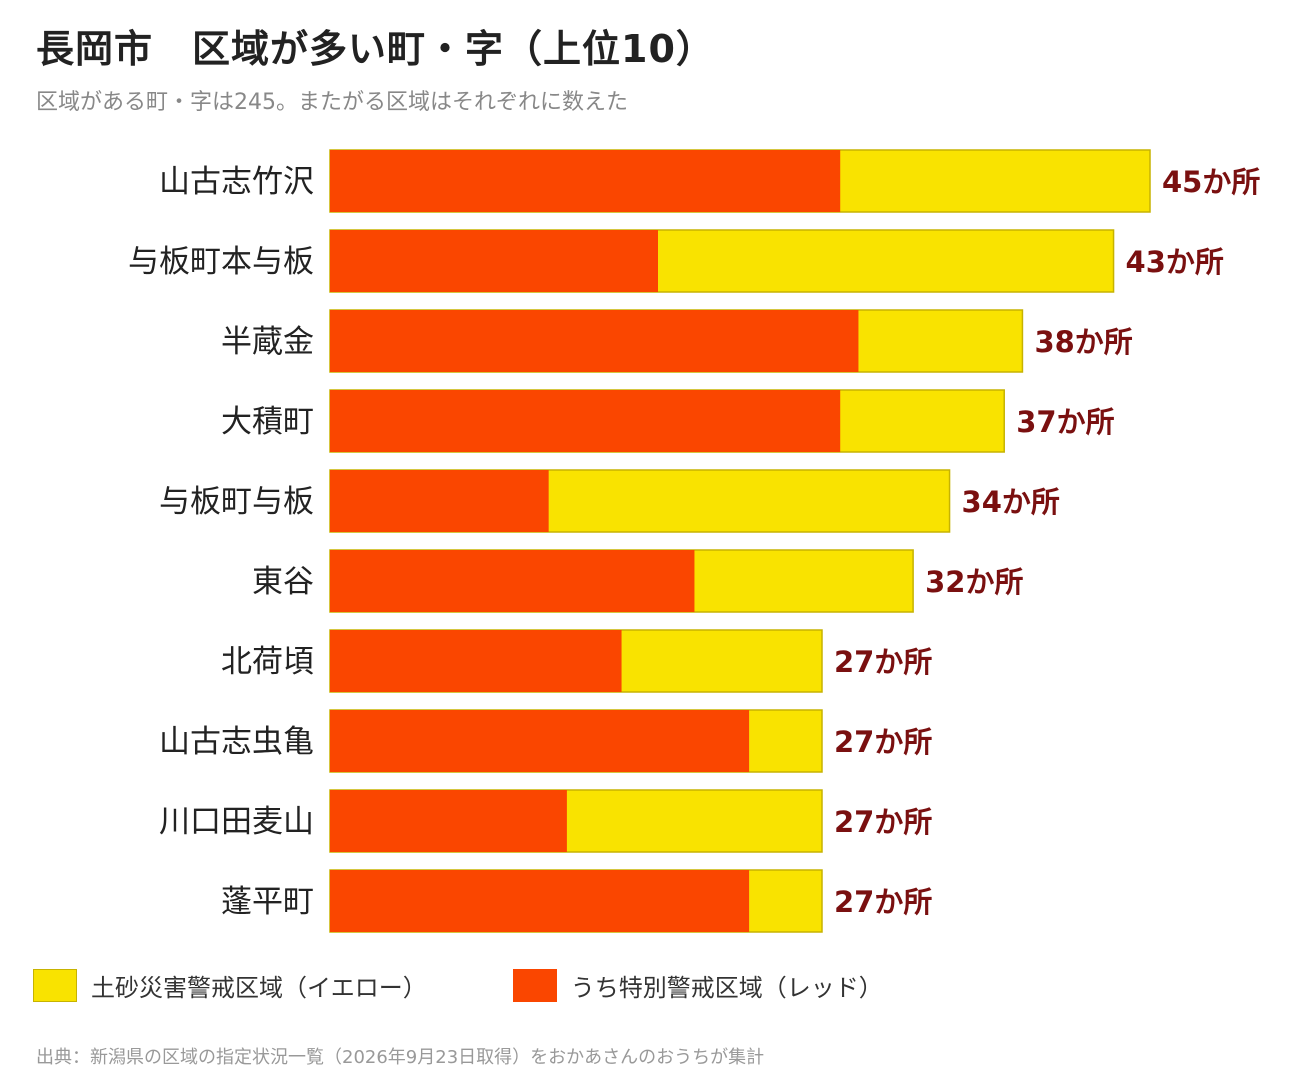 The height and width of the screenshot is (1090, 1300). Describe the element at coordinates (267, 902) in the screenshot. I see `category-label: 蓬平町` at that location.